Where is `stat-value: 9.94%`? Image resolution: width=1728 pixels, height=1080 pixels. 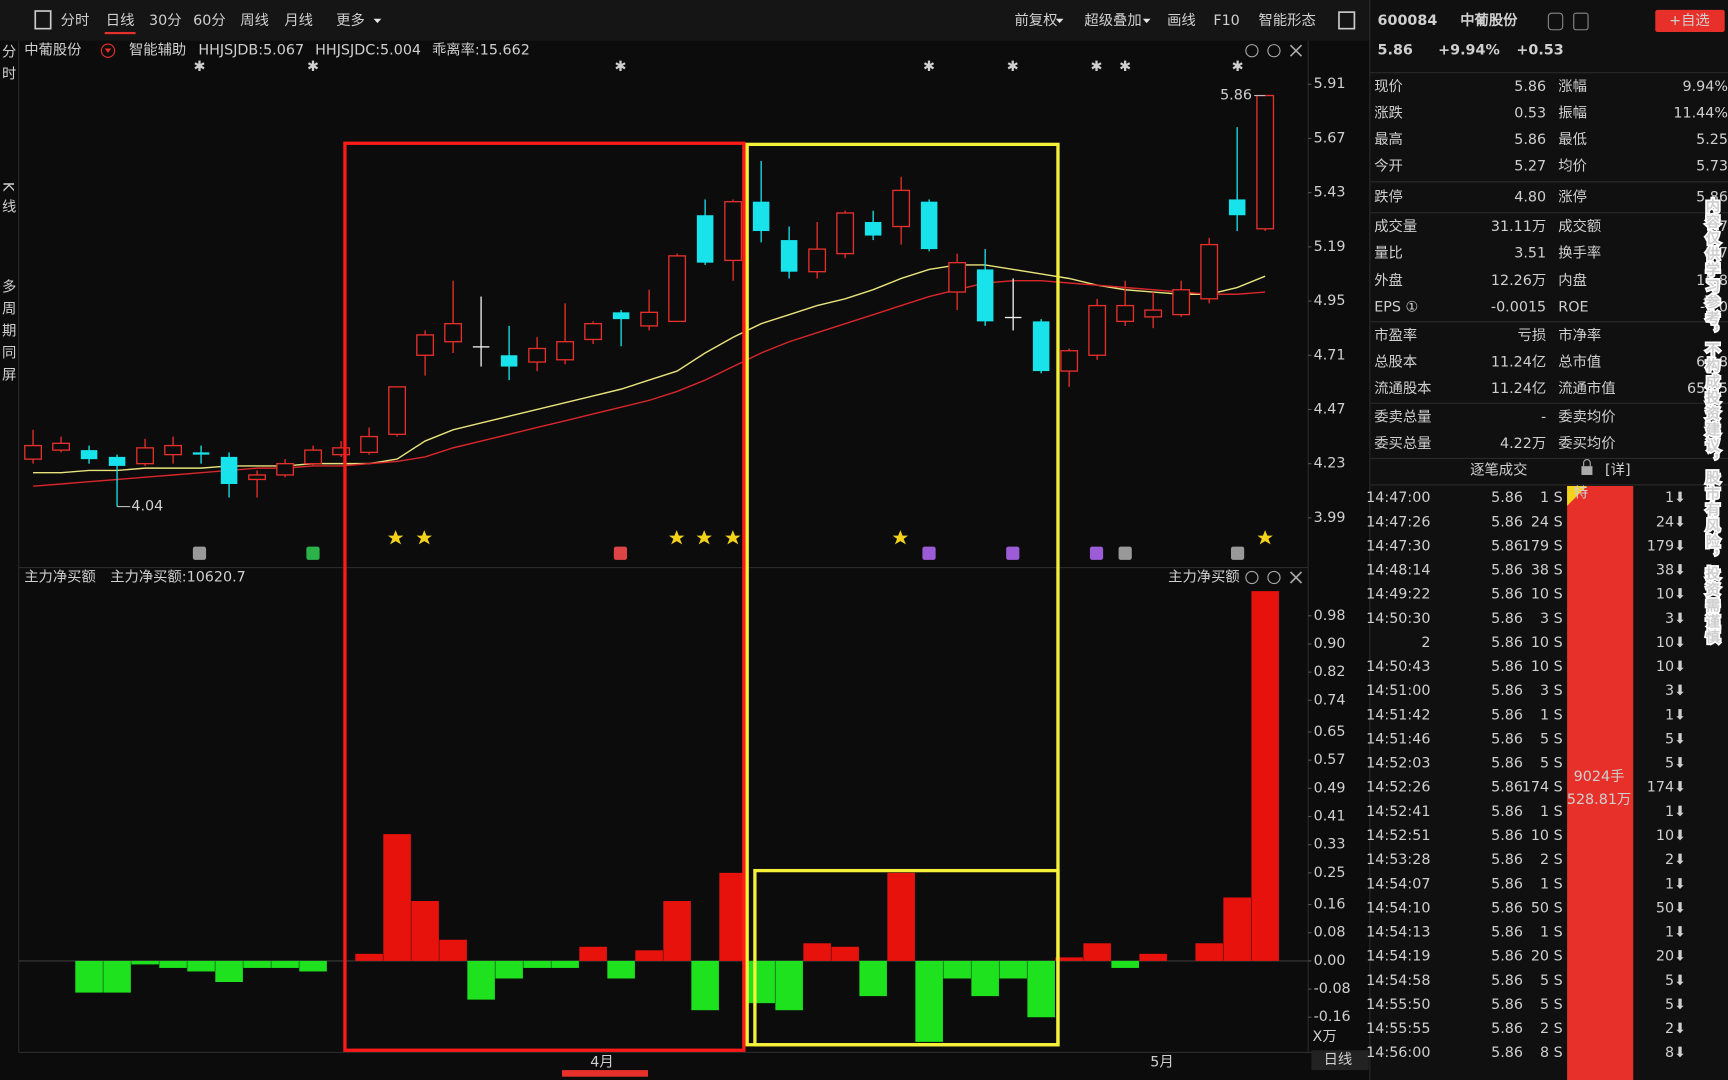
stat-value: 9.94% is located at coordinates (1705, 87).